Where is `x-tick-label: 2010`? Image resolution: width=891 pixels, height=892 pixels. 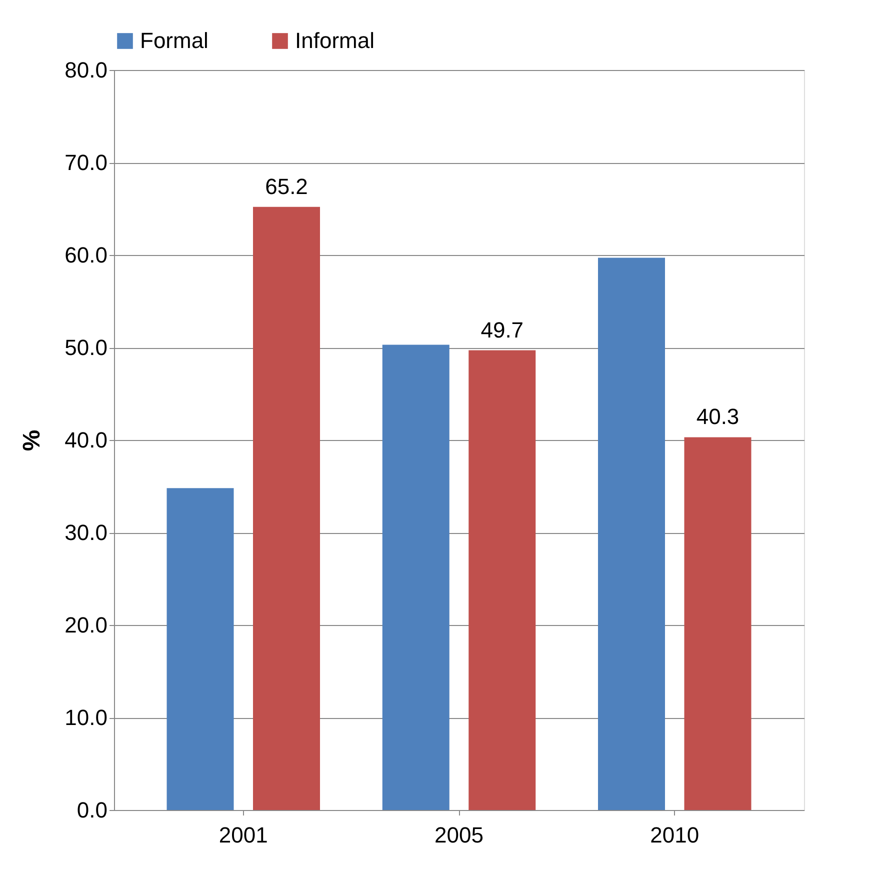 x-tick-label: 2010 is located at coordinates (675, 835).